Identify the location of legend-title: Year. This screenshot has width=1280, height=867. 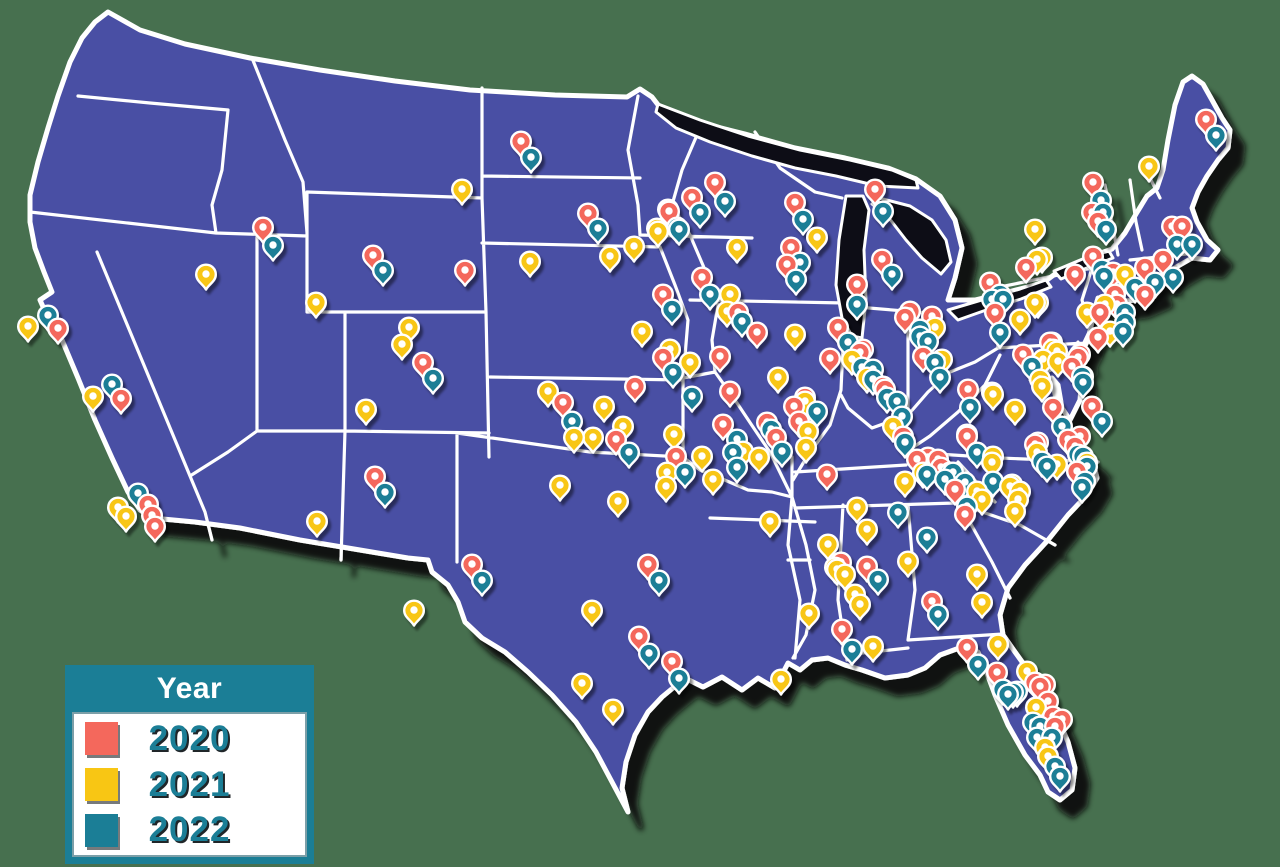
(189, 688).